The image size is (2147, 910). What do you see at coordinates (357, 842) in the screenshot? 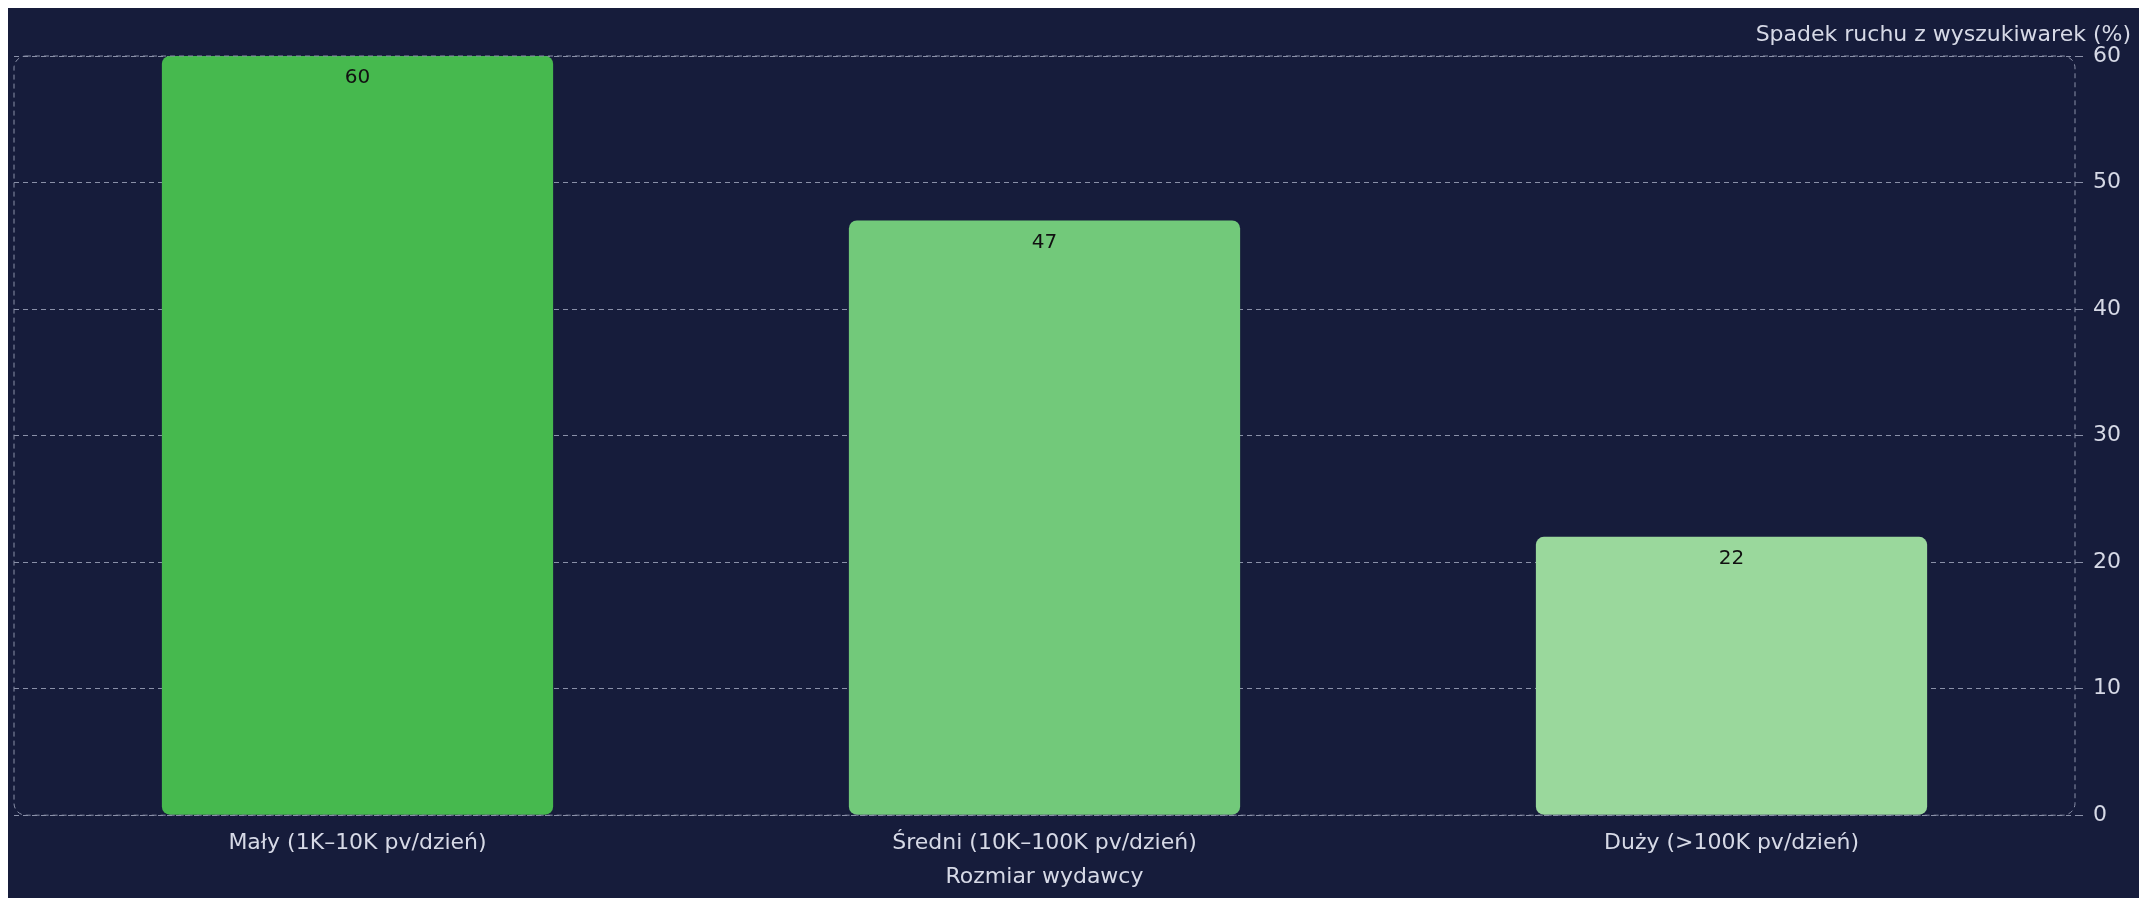
I see `x-tick-label: Mały (1K–10K pv/dzień)` at bounding box center [357, 842].